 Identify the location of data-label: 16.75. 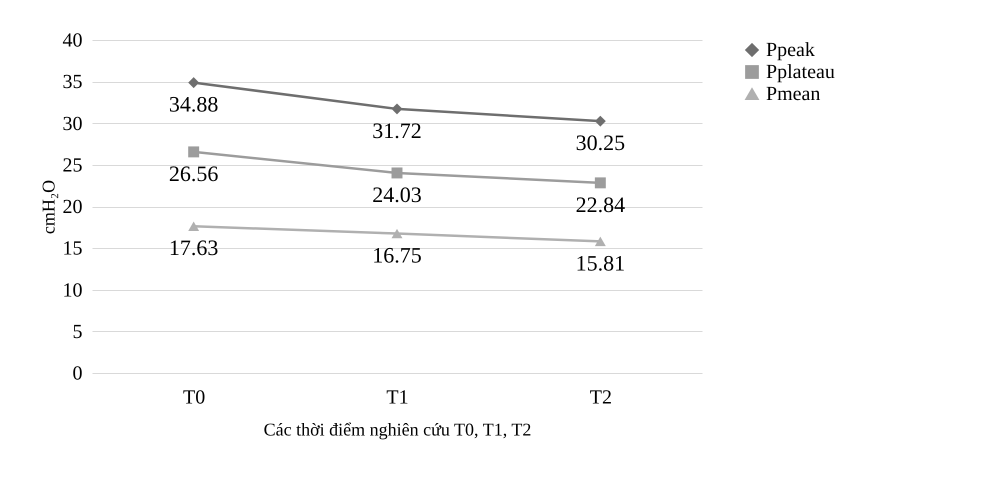
(397, 255).